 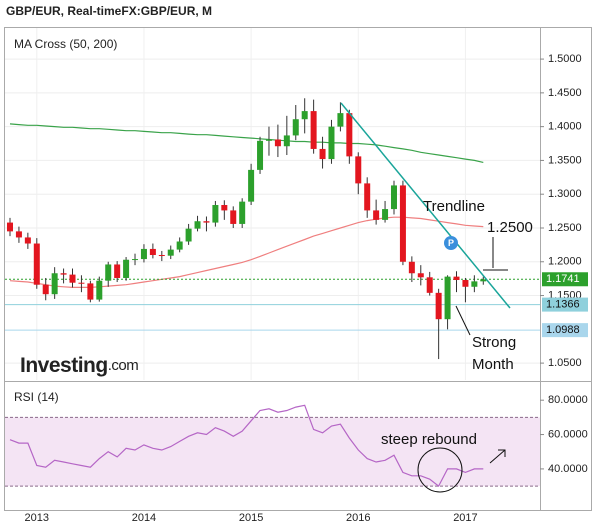 What do you see at coordinates (358, 518) in the screenshot?
I see `x-tick-label: 2016` at bounding box center [358, 518].